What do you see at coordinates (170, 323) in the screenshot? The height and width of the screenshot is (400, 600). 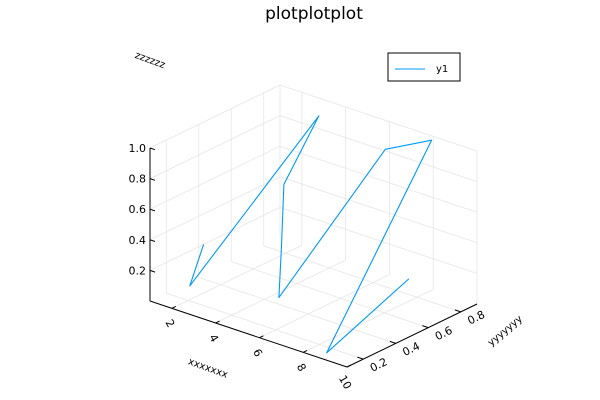 I see `x-tick-label: 2` at bounding box center [170, 323].